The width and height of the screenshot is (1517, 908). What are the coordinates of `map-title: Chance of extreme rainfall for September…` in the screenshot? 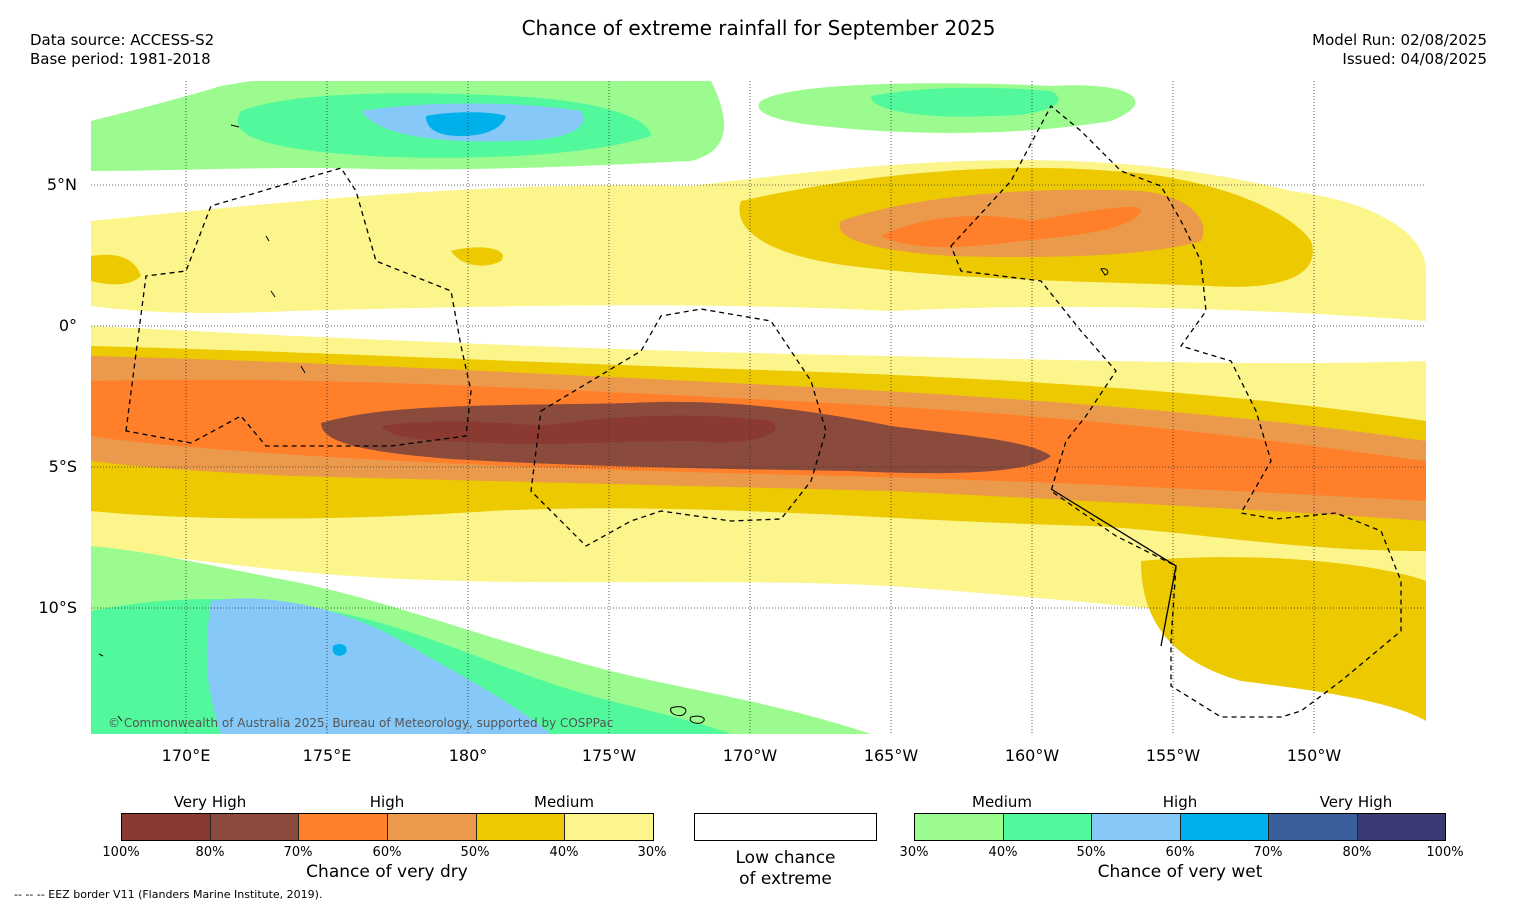 It's located at (758, 28).